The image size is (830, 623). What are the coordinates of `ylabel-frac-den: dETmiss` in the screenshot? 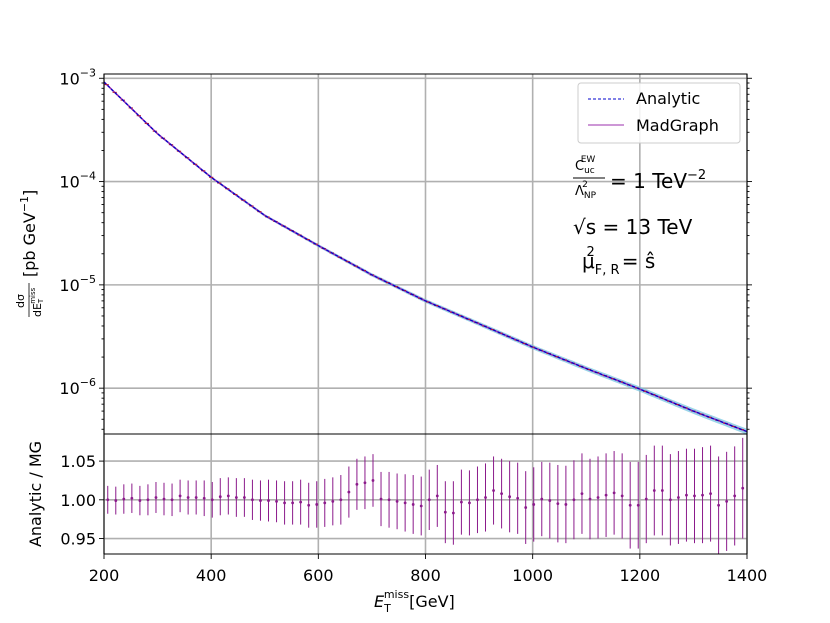 It's located at (37, 302).